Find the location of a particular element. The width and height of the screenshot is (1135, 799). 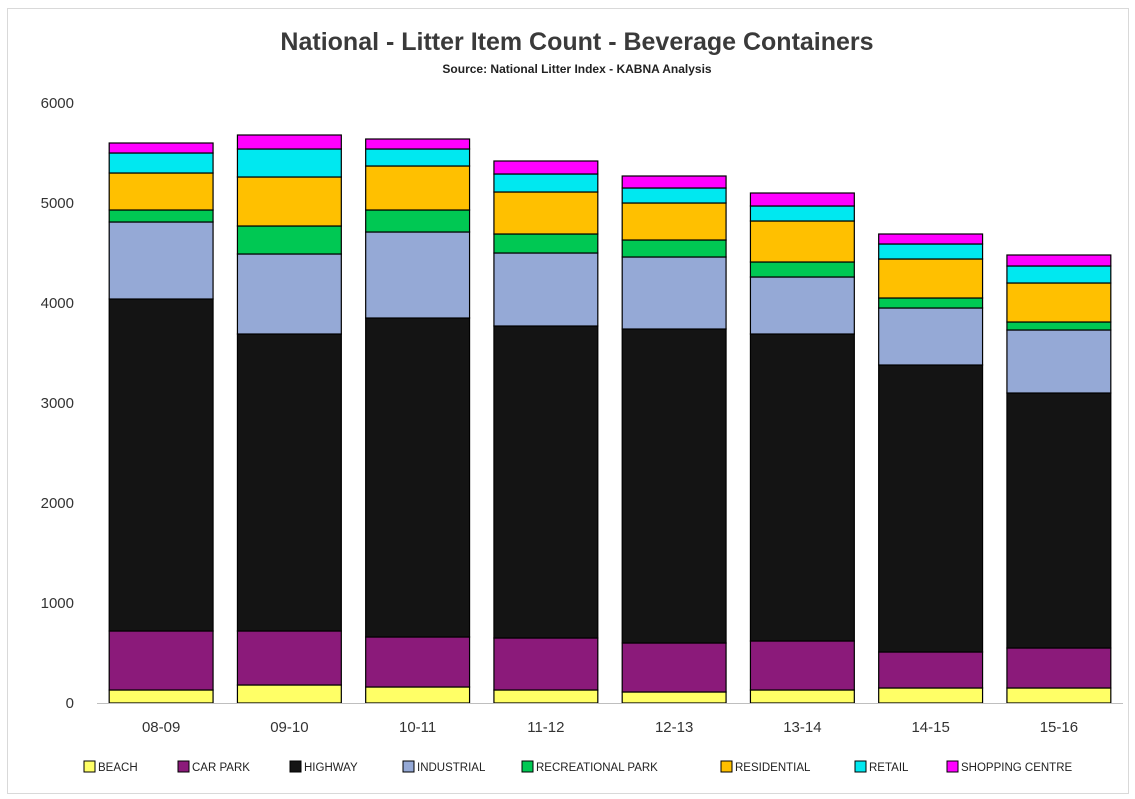

y-tick-label: 6000 is located at coordinates (57, 103).